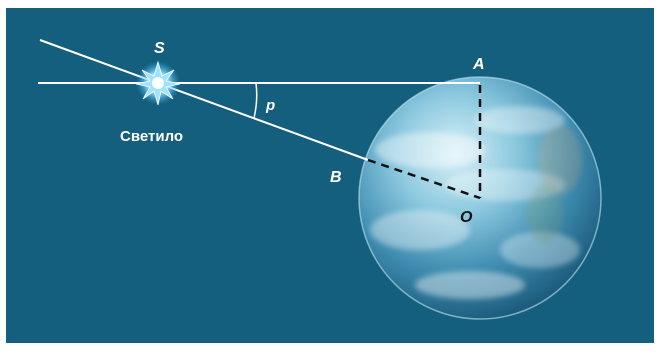 This screenshot has width=659, height=356. Describe the element at coordinates (151, 136) in the screenshot. I see `label-caption: Светило` at that location.